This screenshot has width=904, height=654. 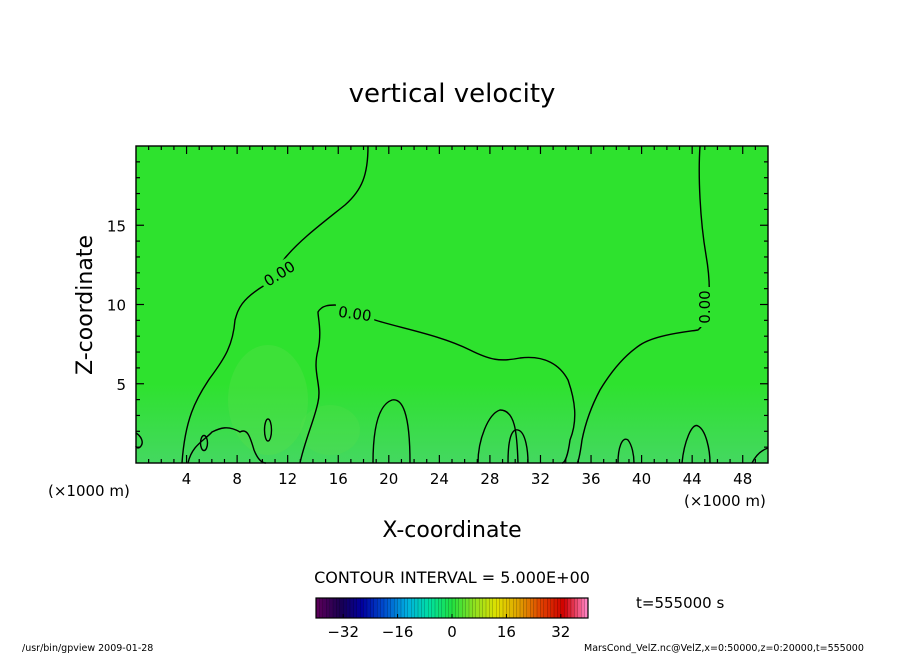 I want to click on x-tick-labels: 4 8 12 16 20 24 28 32 36 40 44 48, so click(x=467, y=479).